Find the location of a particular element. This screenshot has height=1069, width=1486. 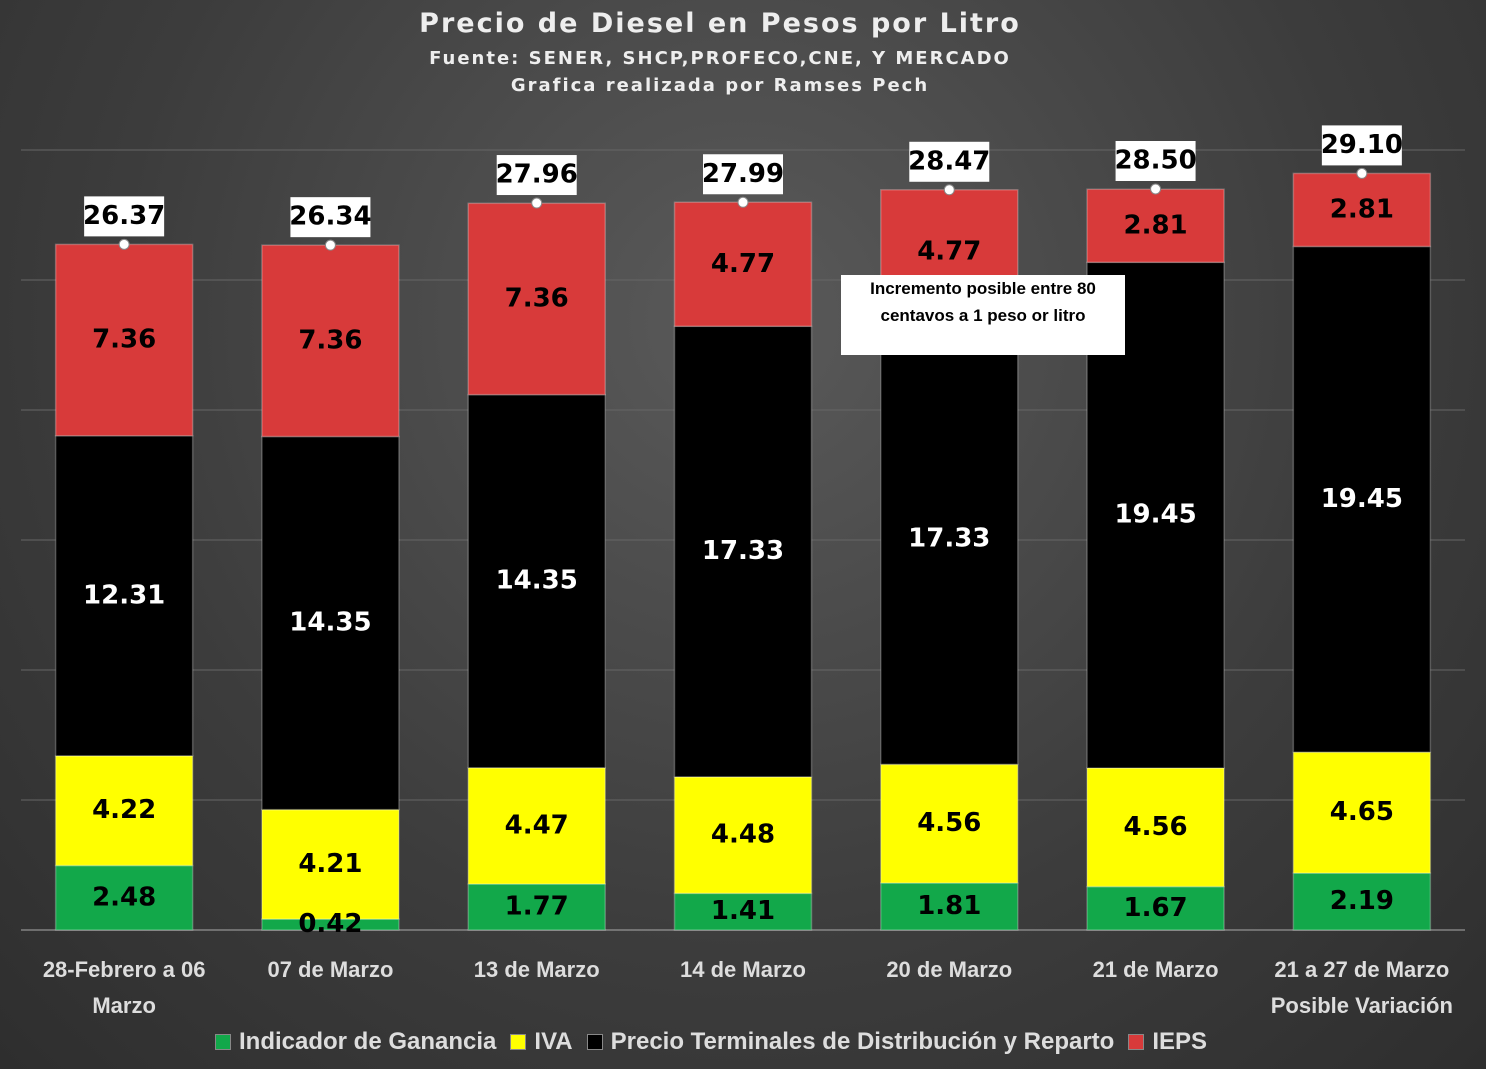

value-label: 4.21 is located at coordinates (330, 864).